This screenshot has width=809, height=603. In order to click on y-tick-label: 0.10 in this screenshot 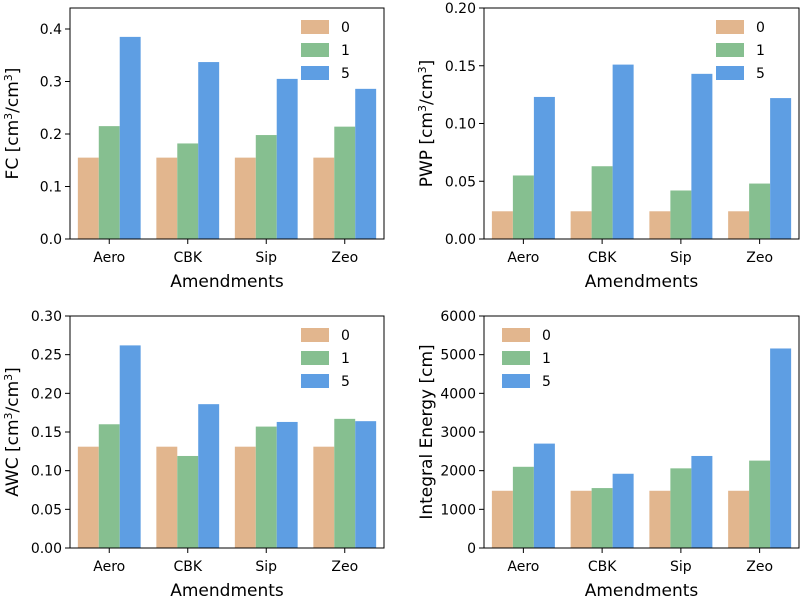, I will do `click(46, 472)`.